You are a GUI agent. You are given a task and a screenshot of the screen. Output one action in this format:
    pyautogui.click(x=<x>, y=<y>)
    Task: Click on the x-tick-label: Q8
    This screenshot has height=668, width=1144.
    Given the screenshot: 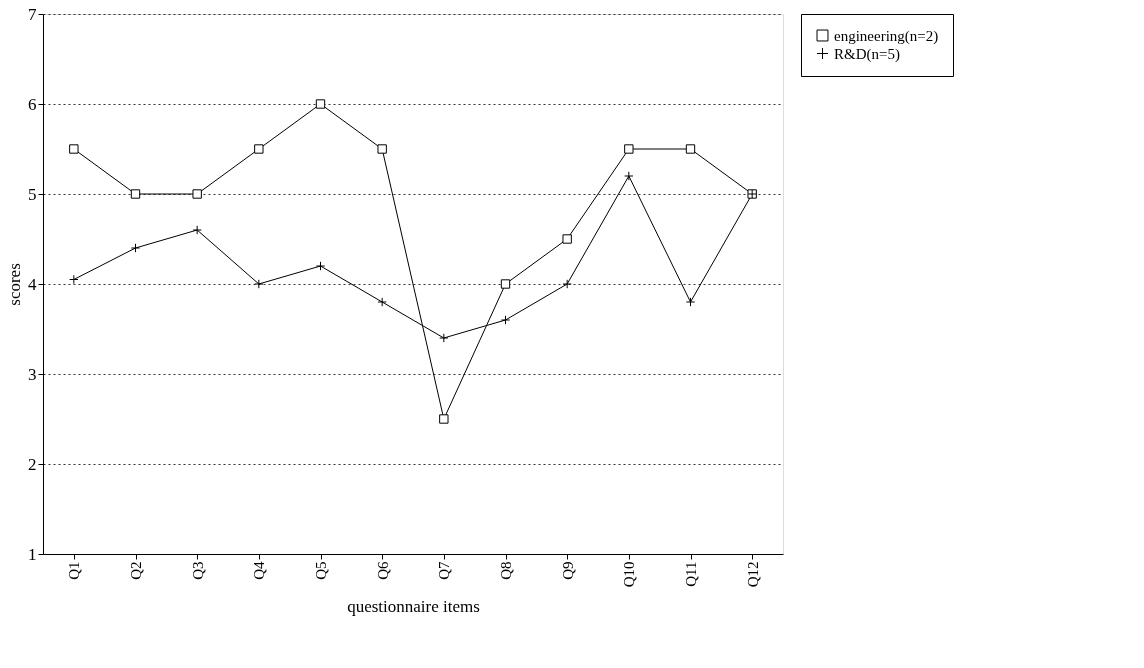 What is the action you would take?
    pyautogui.click(x=506, y=570)
    